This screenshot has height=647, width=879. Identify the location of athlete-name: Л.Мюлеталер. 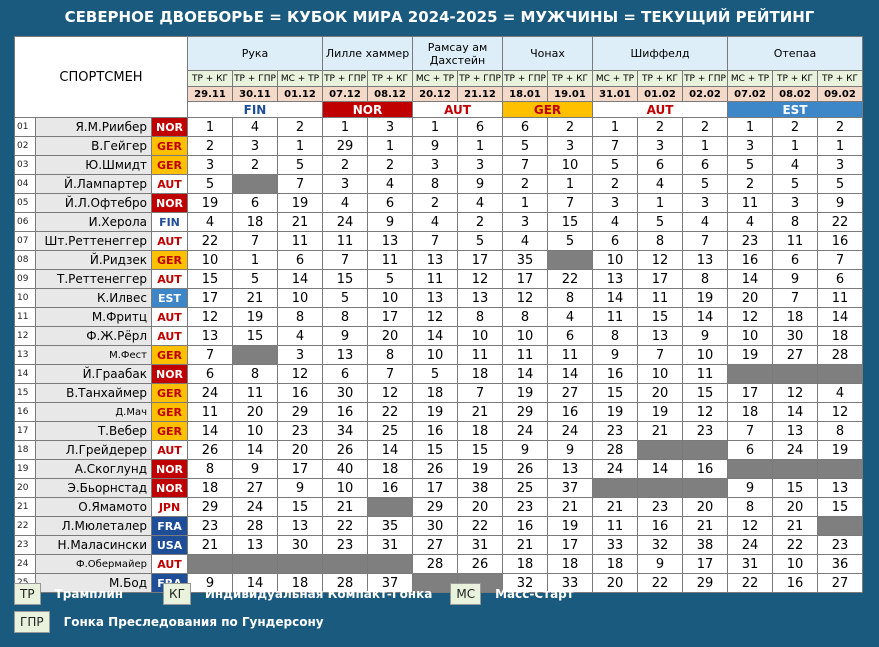
(93, 526).